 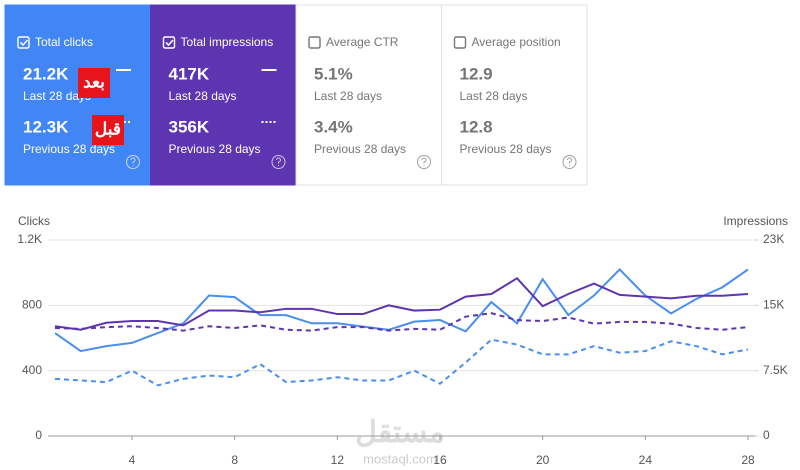 I want to click on y-tick-label: 0, so click(x=38, y=435).